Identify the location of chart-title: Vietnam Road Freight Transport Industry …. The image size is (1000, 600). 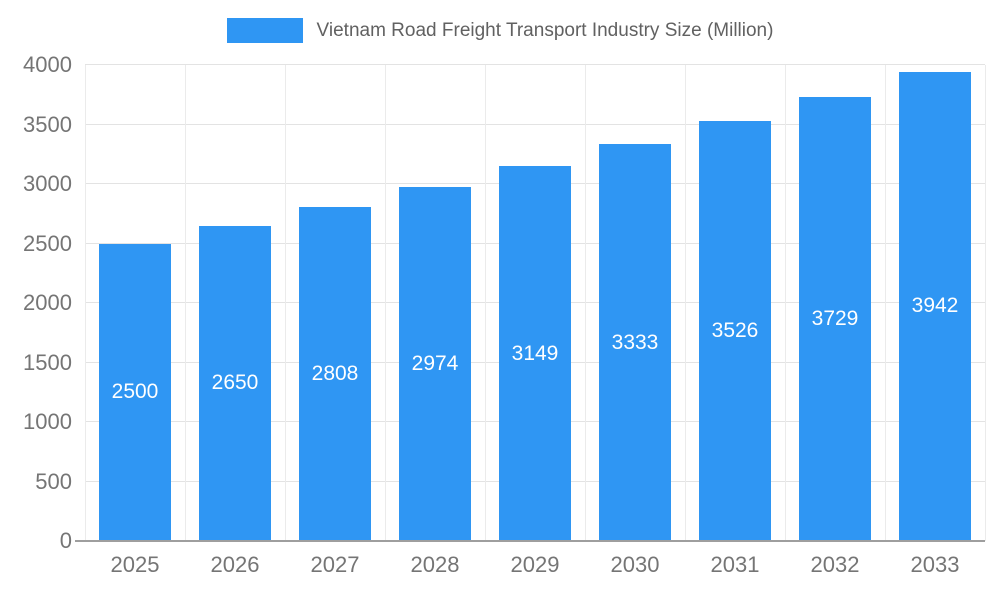
(545, 30).